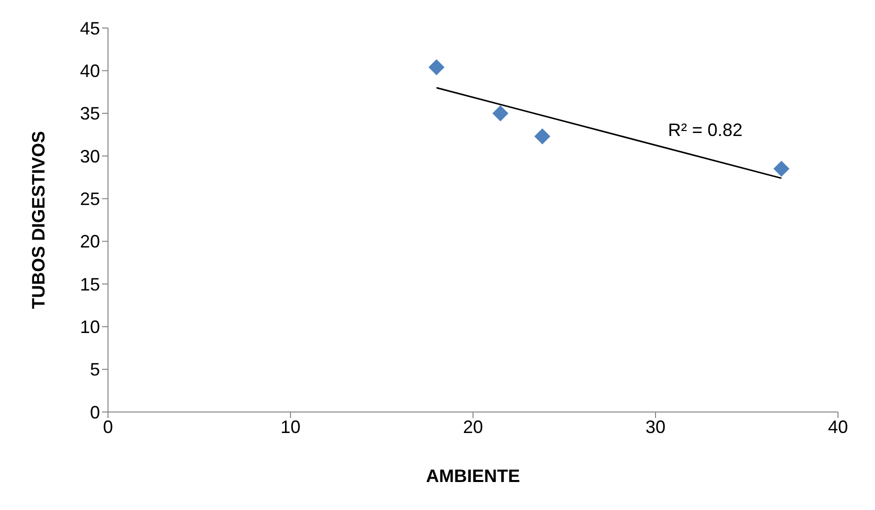  What do you see at coordinates (290, 426) in the screenshot?
I see `x-tick-label: 10` at bounding box center [290, 426].